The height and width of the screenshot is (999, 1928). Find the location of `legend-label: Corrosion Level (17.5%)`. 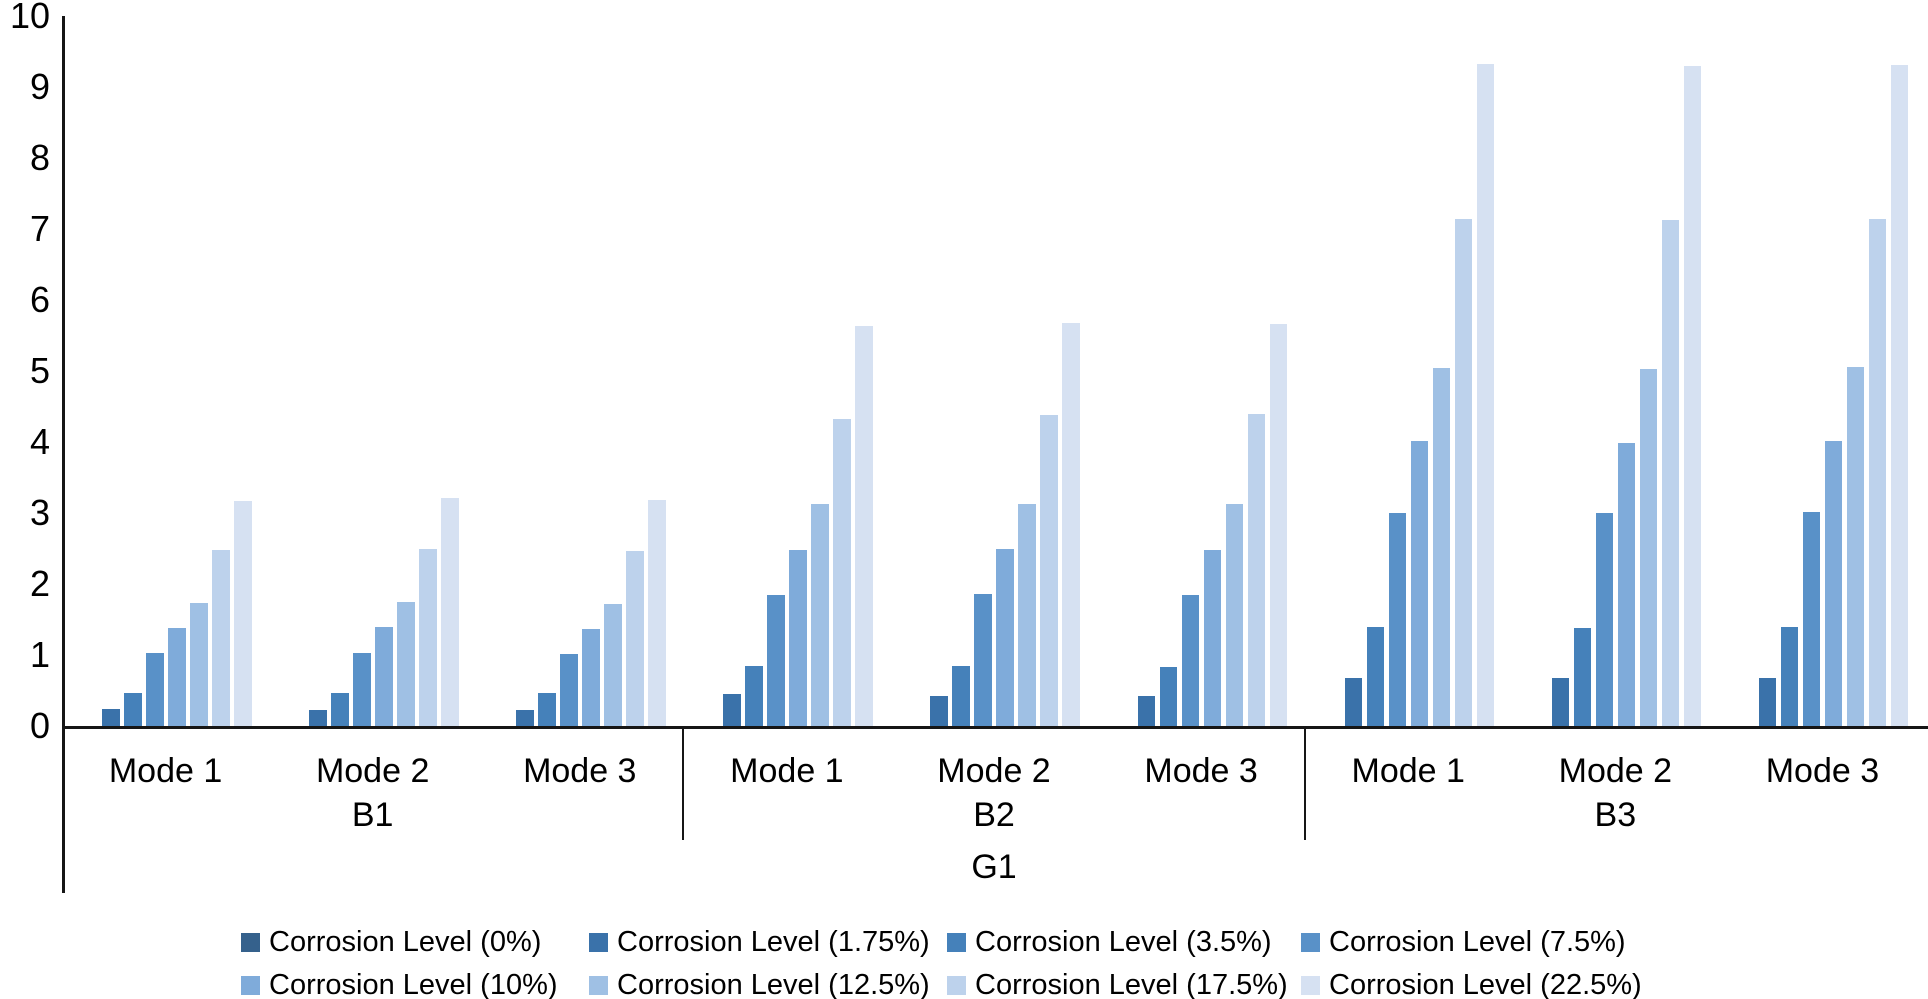

legend-label: Corrosion Level (17.5%) is located at coordinates (1131, 984).